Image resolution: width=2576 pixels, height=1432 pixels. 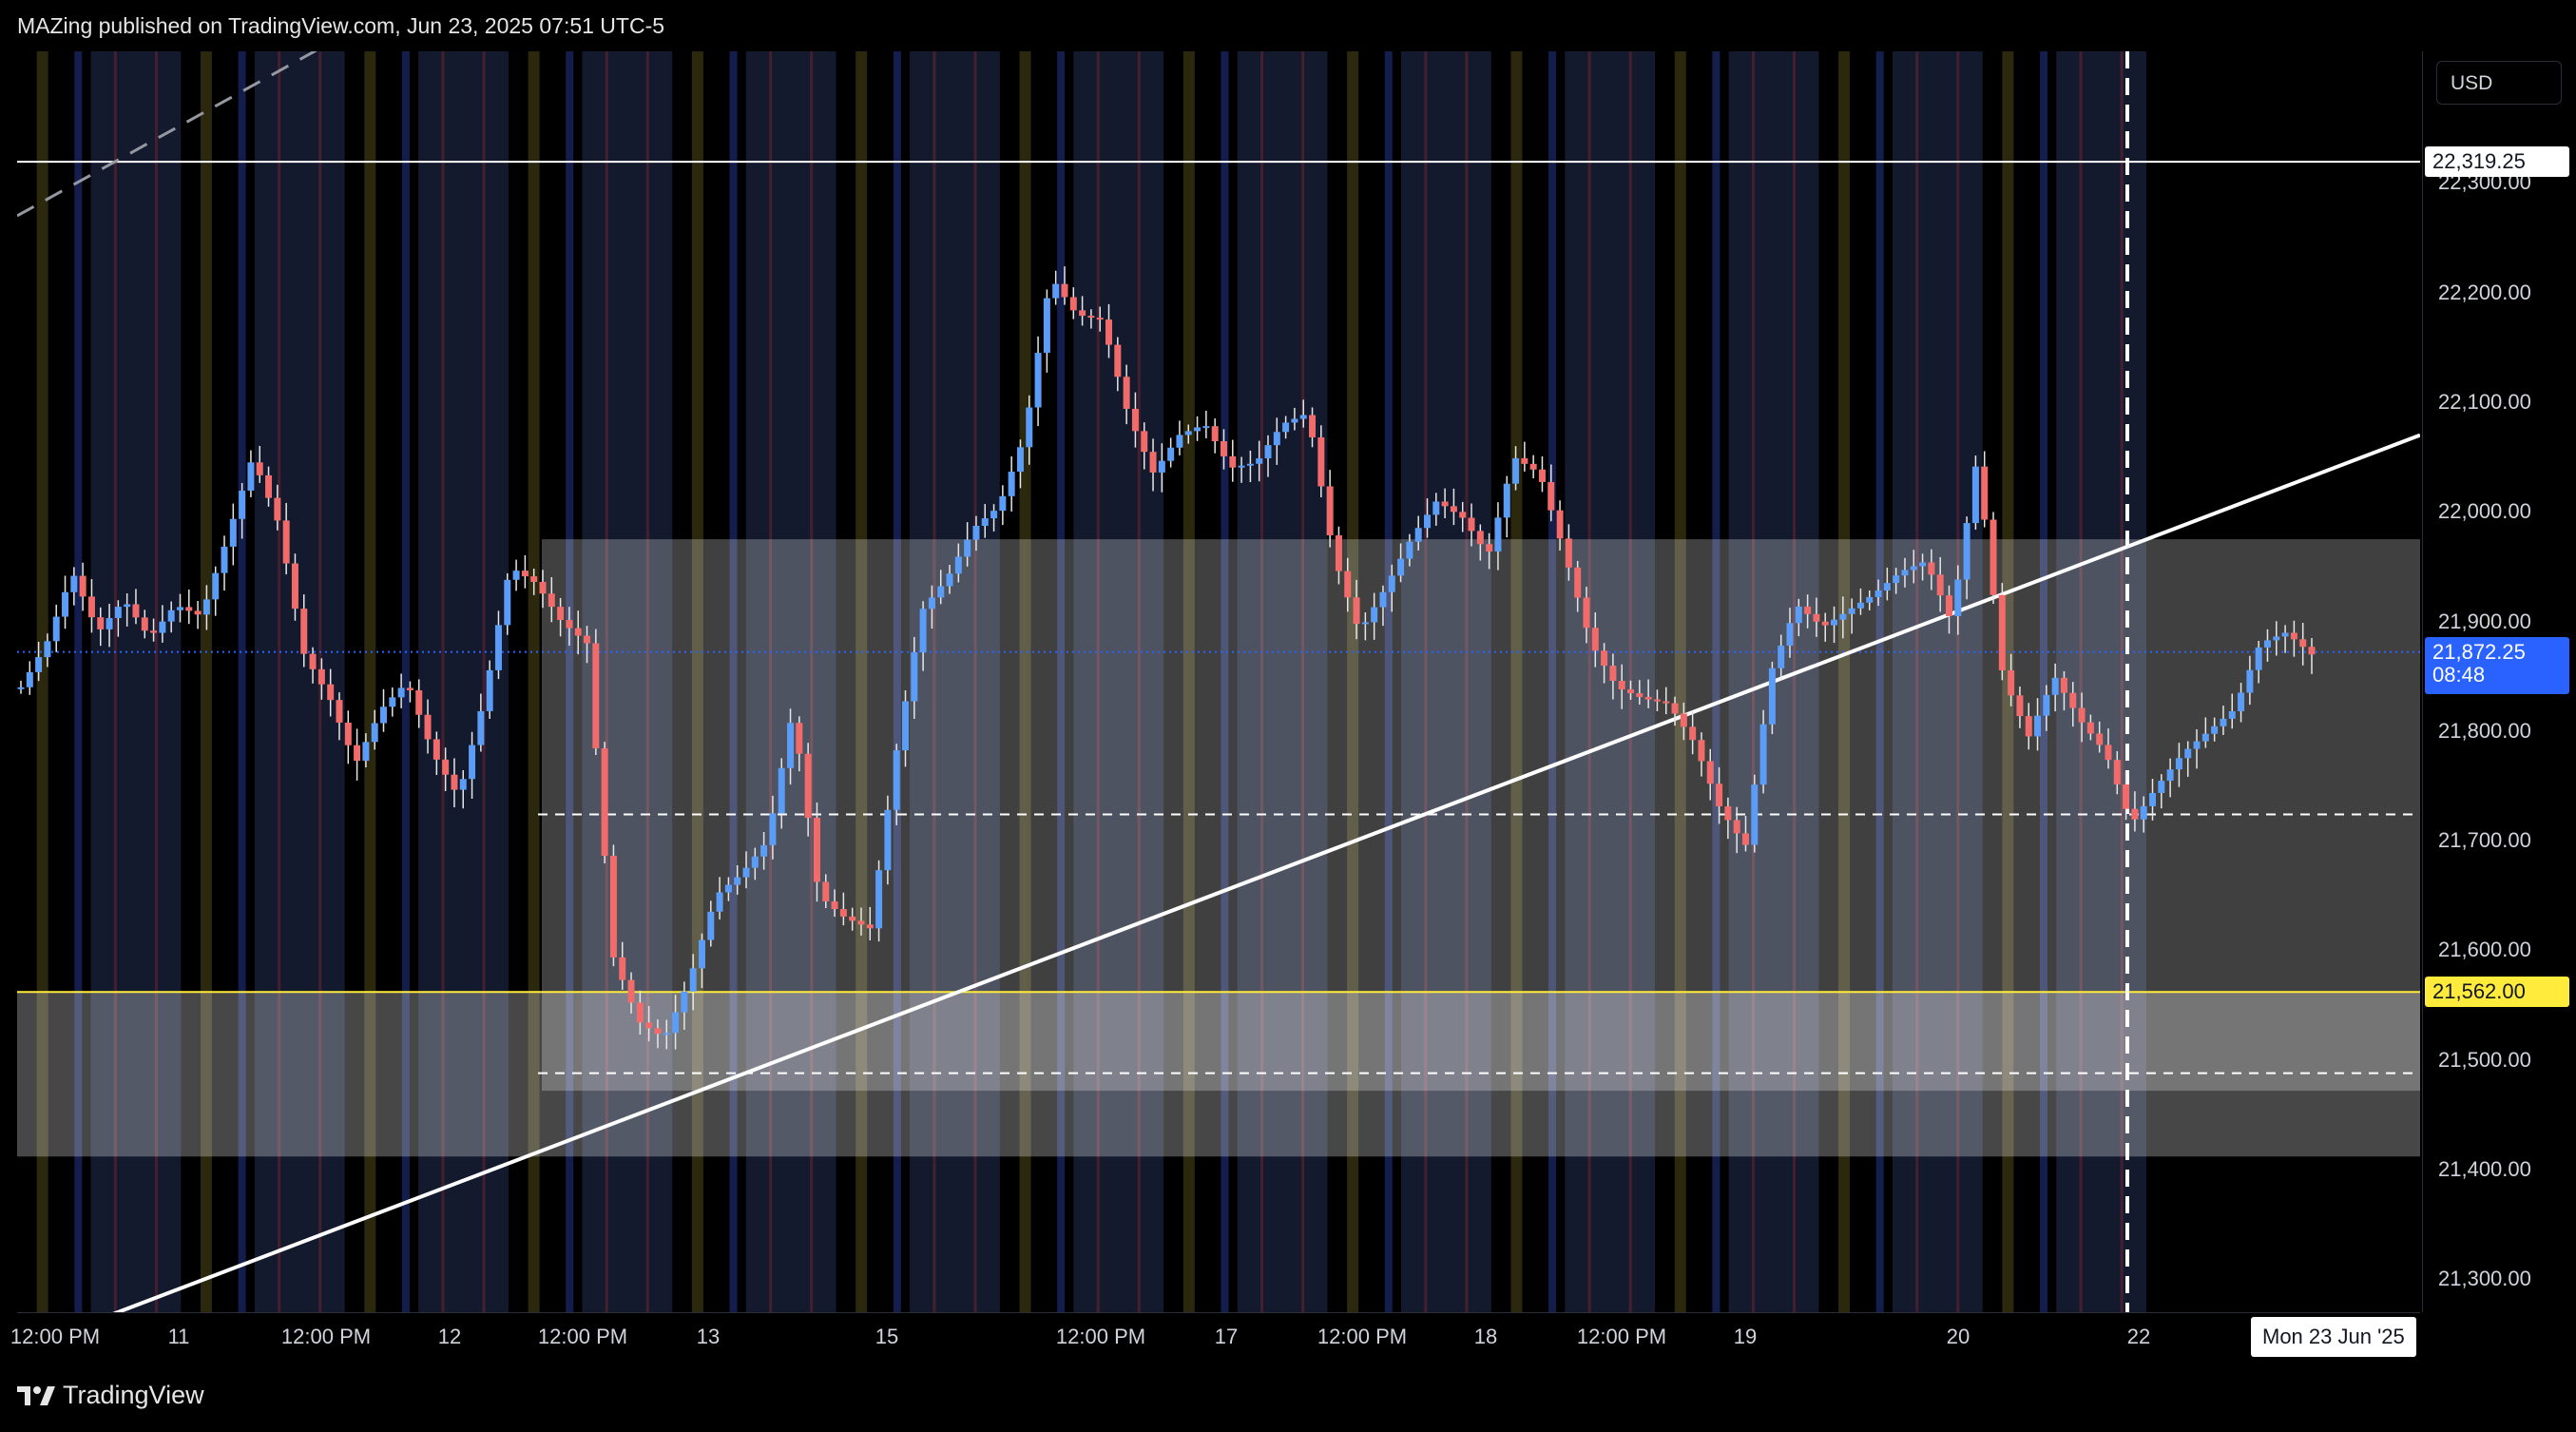 What do you see at coordinates (1745, 1336) in the screenshot?
I see `time-tick: 19` at bounding box center [1745, 1336].